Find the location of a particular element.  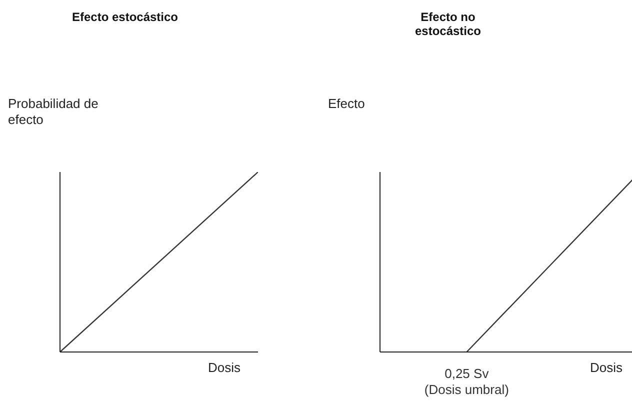

y-axis-title: Probabilidad de efecto is located at coordinates (54, 112).